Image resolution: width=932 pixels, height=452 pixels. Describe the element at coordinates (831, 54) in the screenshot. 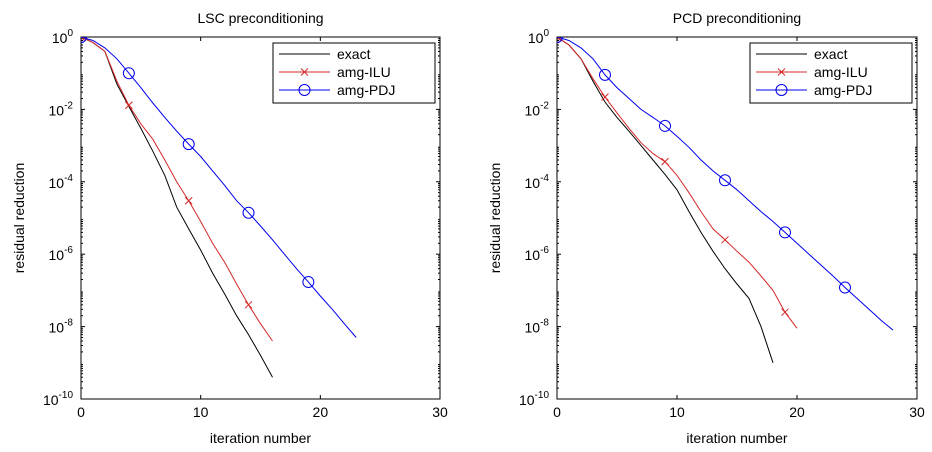

I see `legend-label: exact` at that location.